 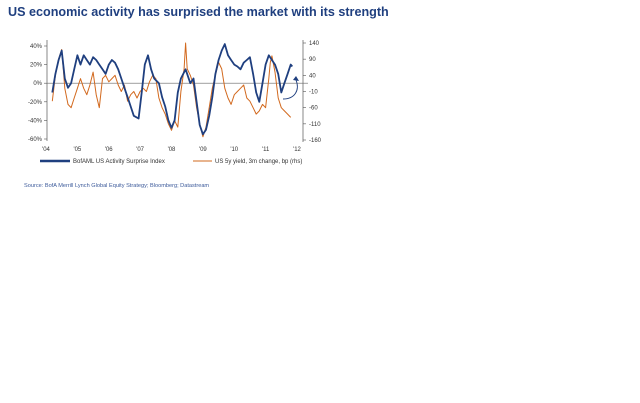 What do you see at coordinates (315, 125) in the screenshot?
I see `right-tick-label: -110` at bounding box center [315, 125].